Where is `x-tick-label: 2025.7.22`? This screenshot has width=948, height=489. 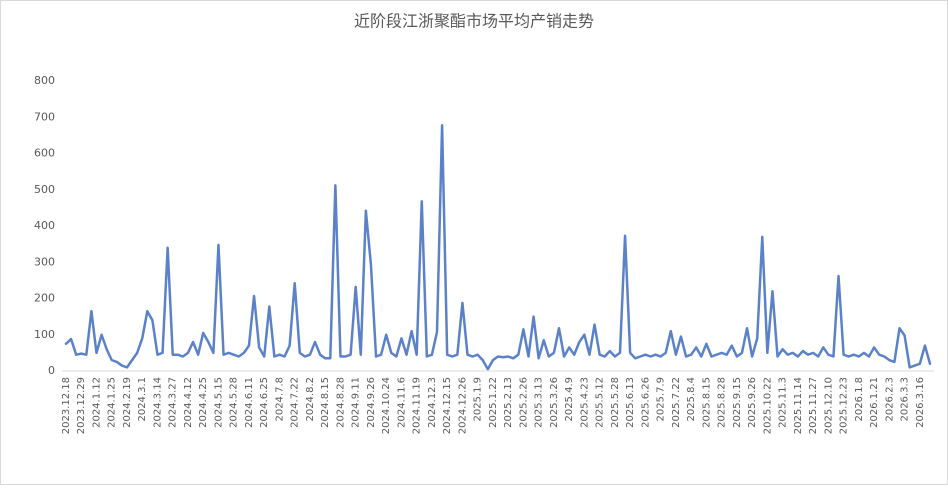
x-tick-label: 2025.7.22 is located at coordinates (676, 402).